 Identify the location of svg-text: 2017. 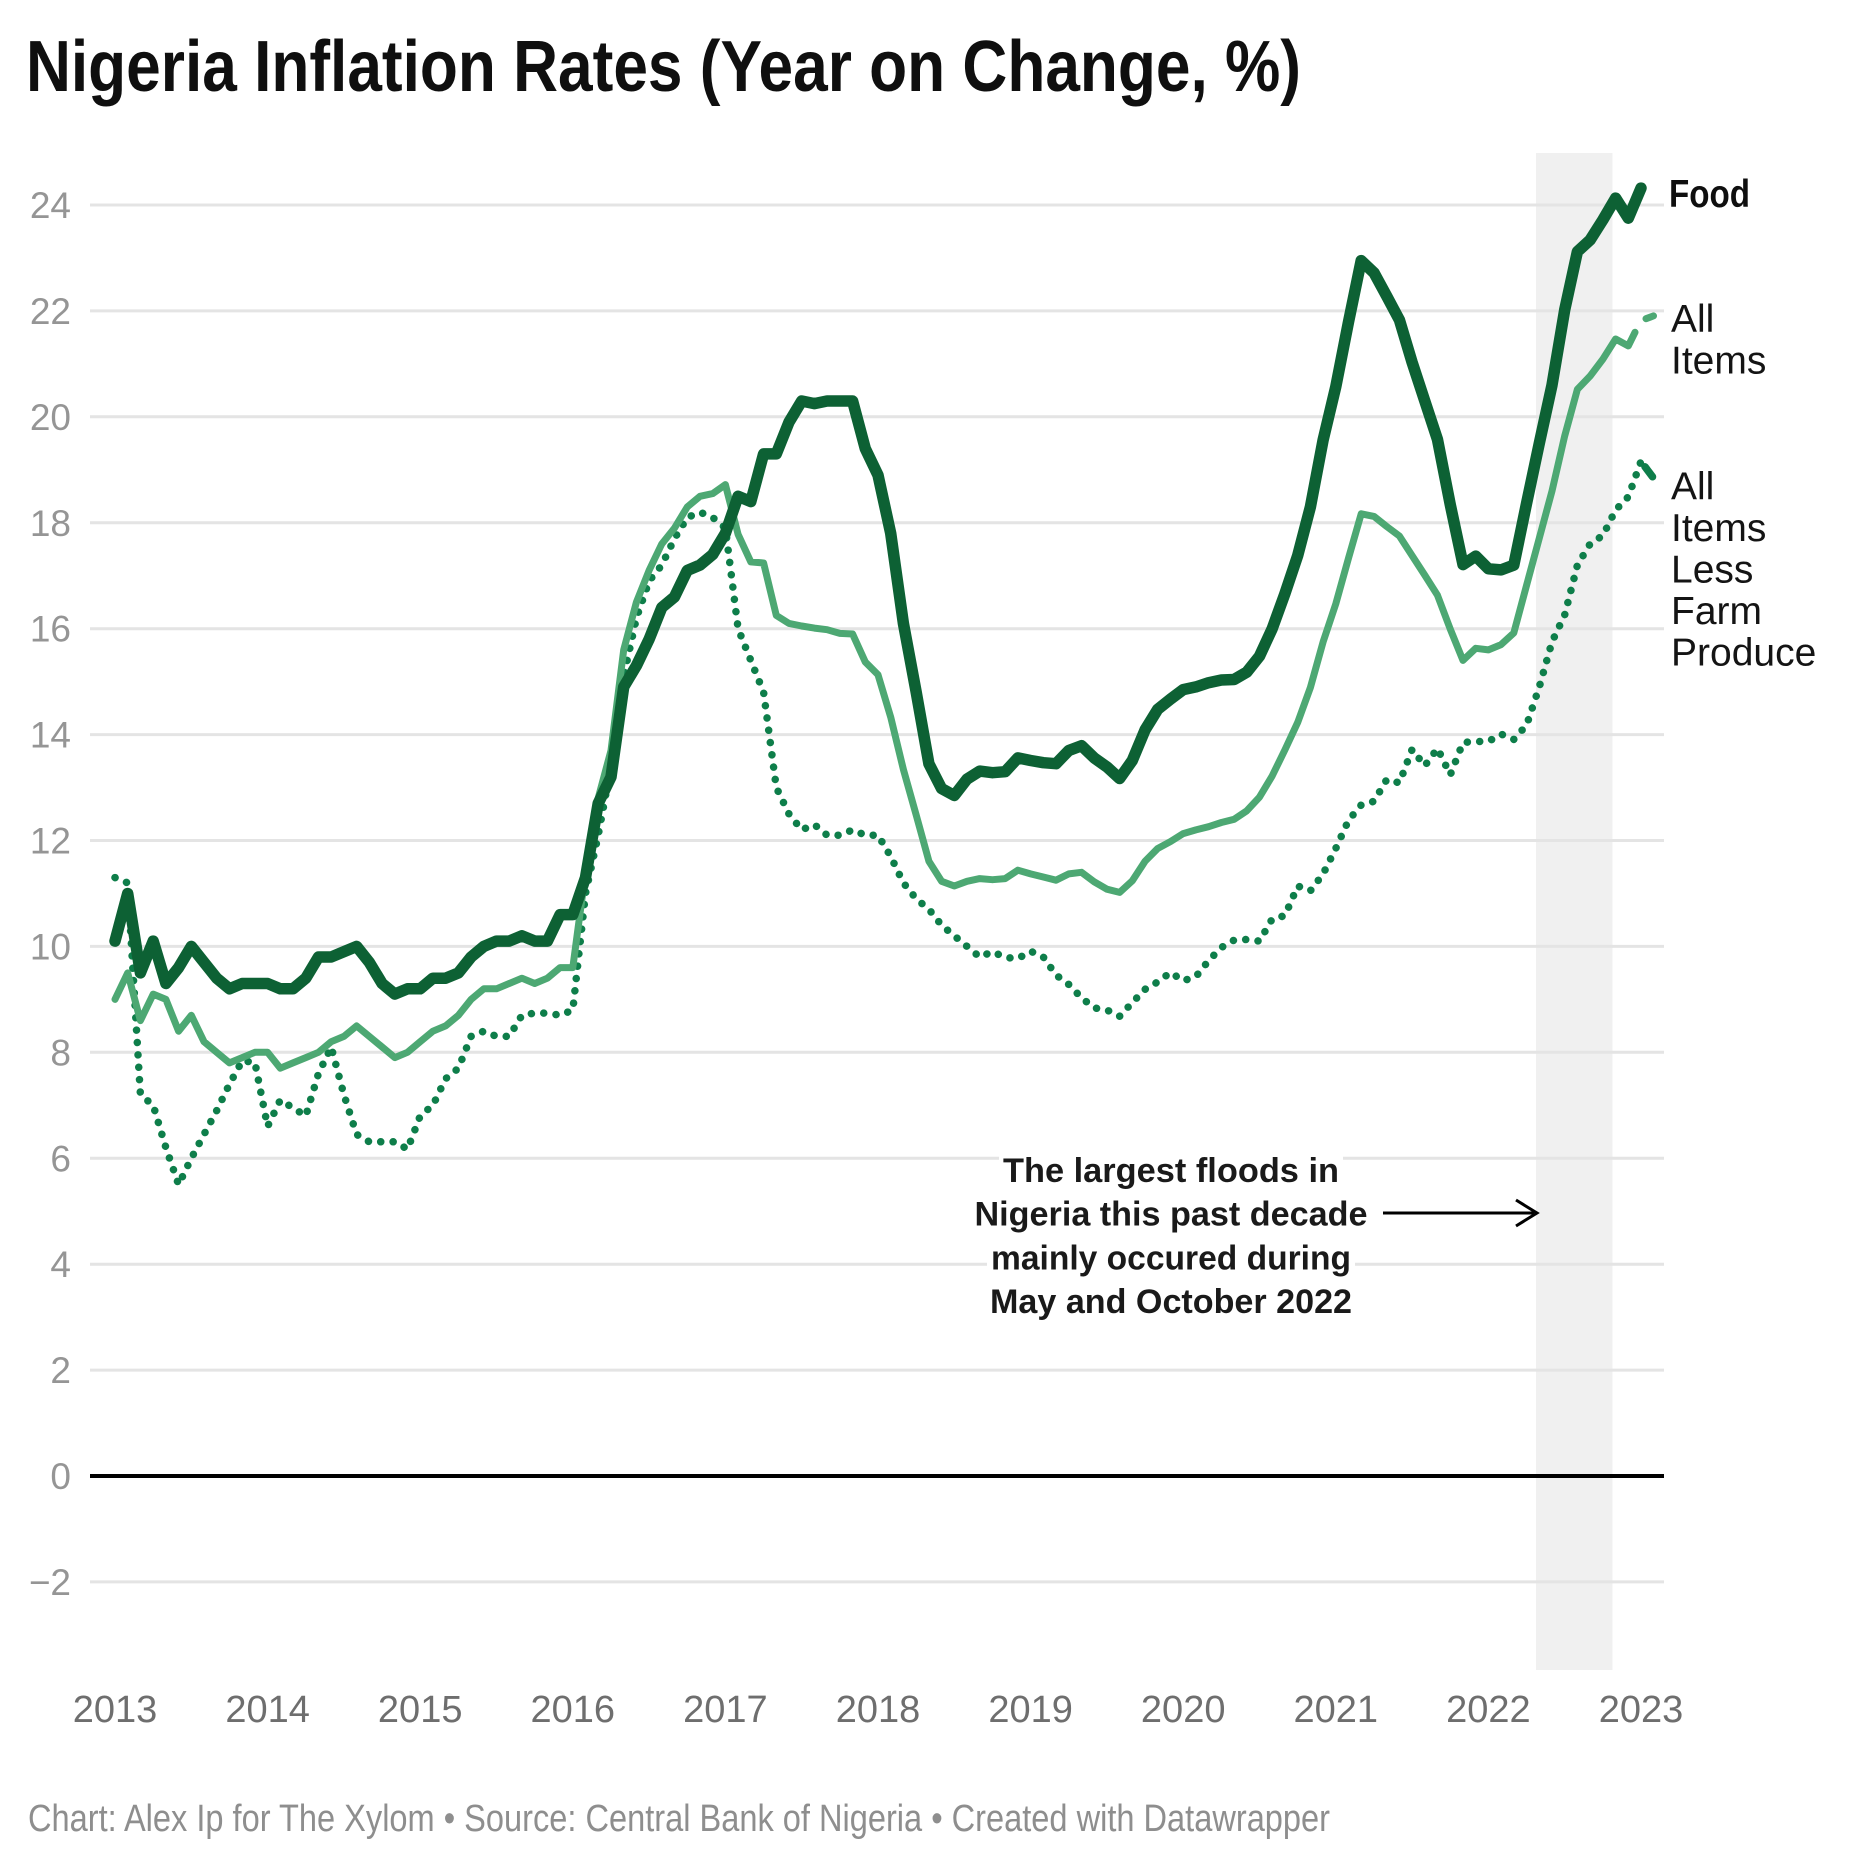
(725, 1710).